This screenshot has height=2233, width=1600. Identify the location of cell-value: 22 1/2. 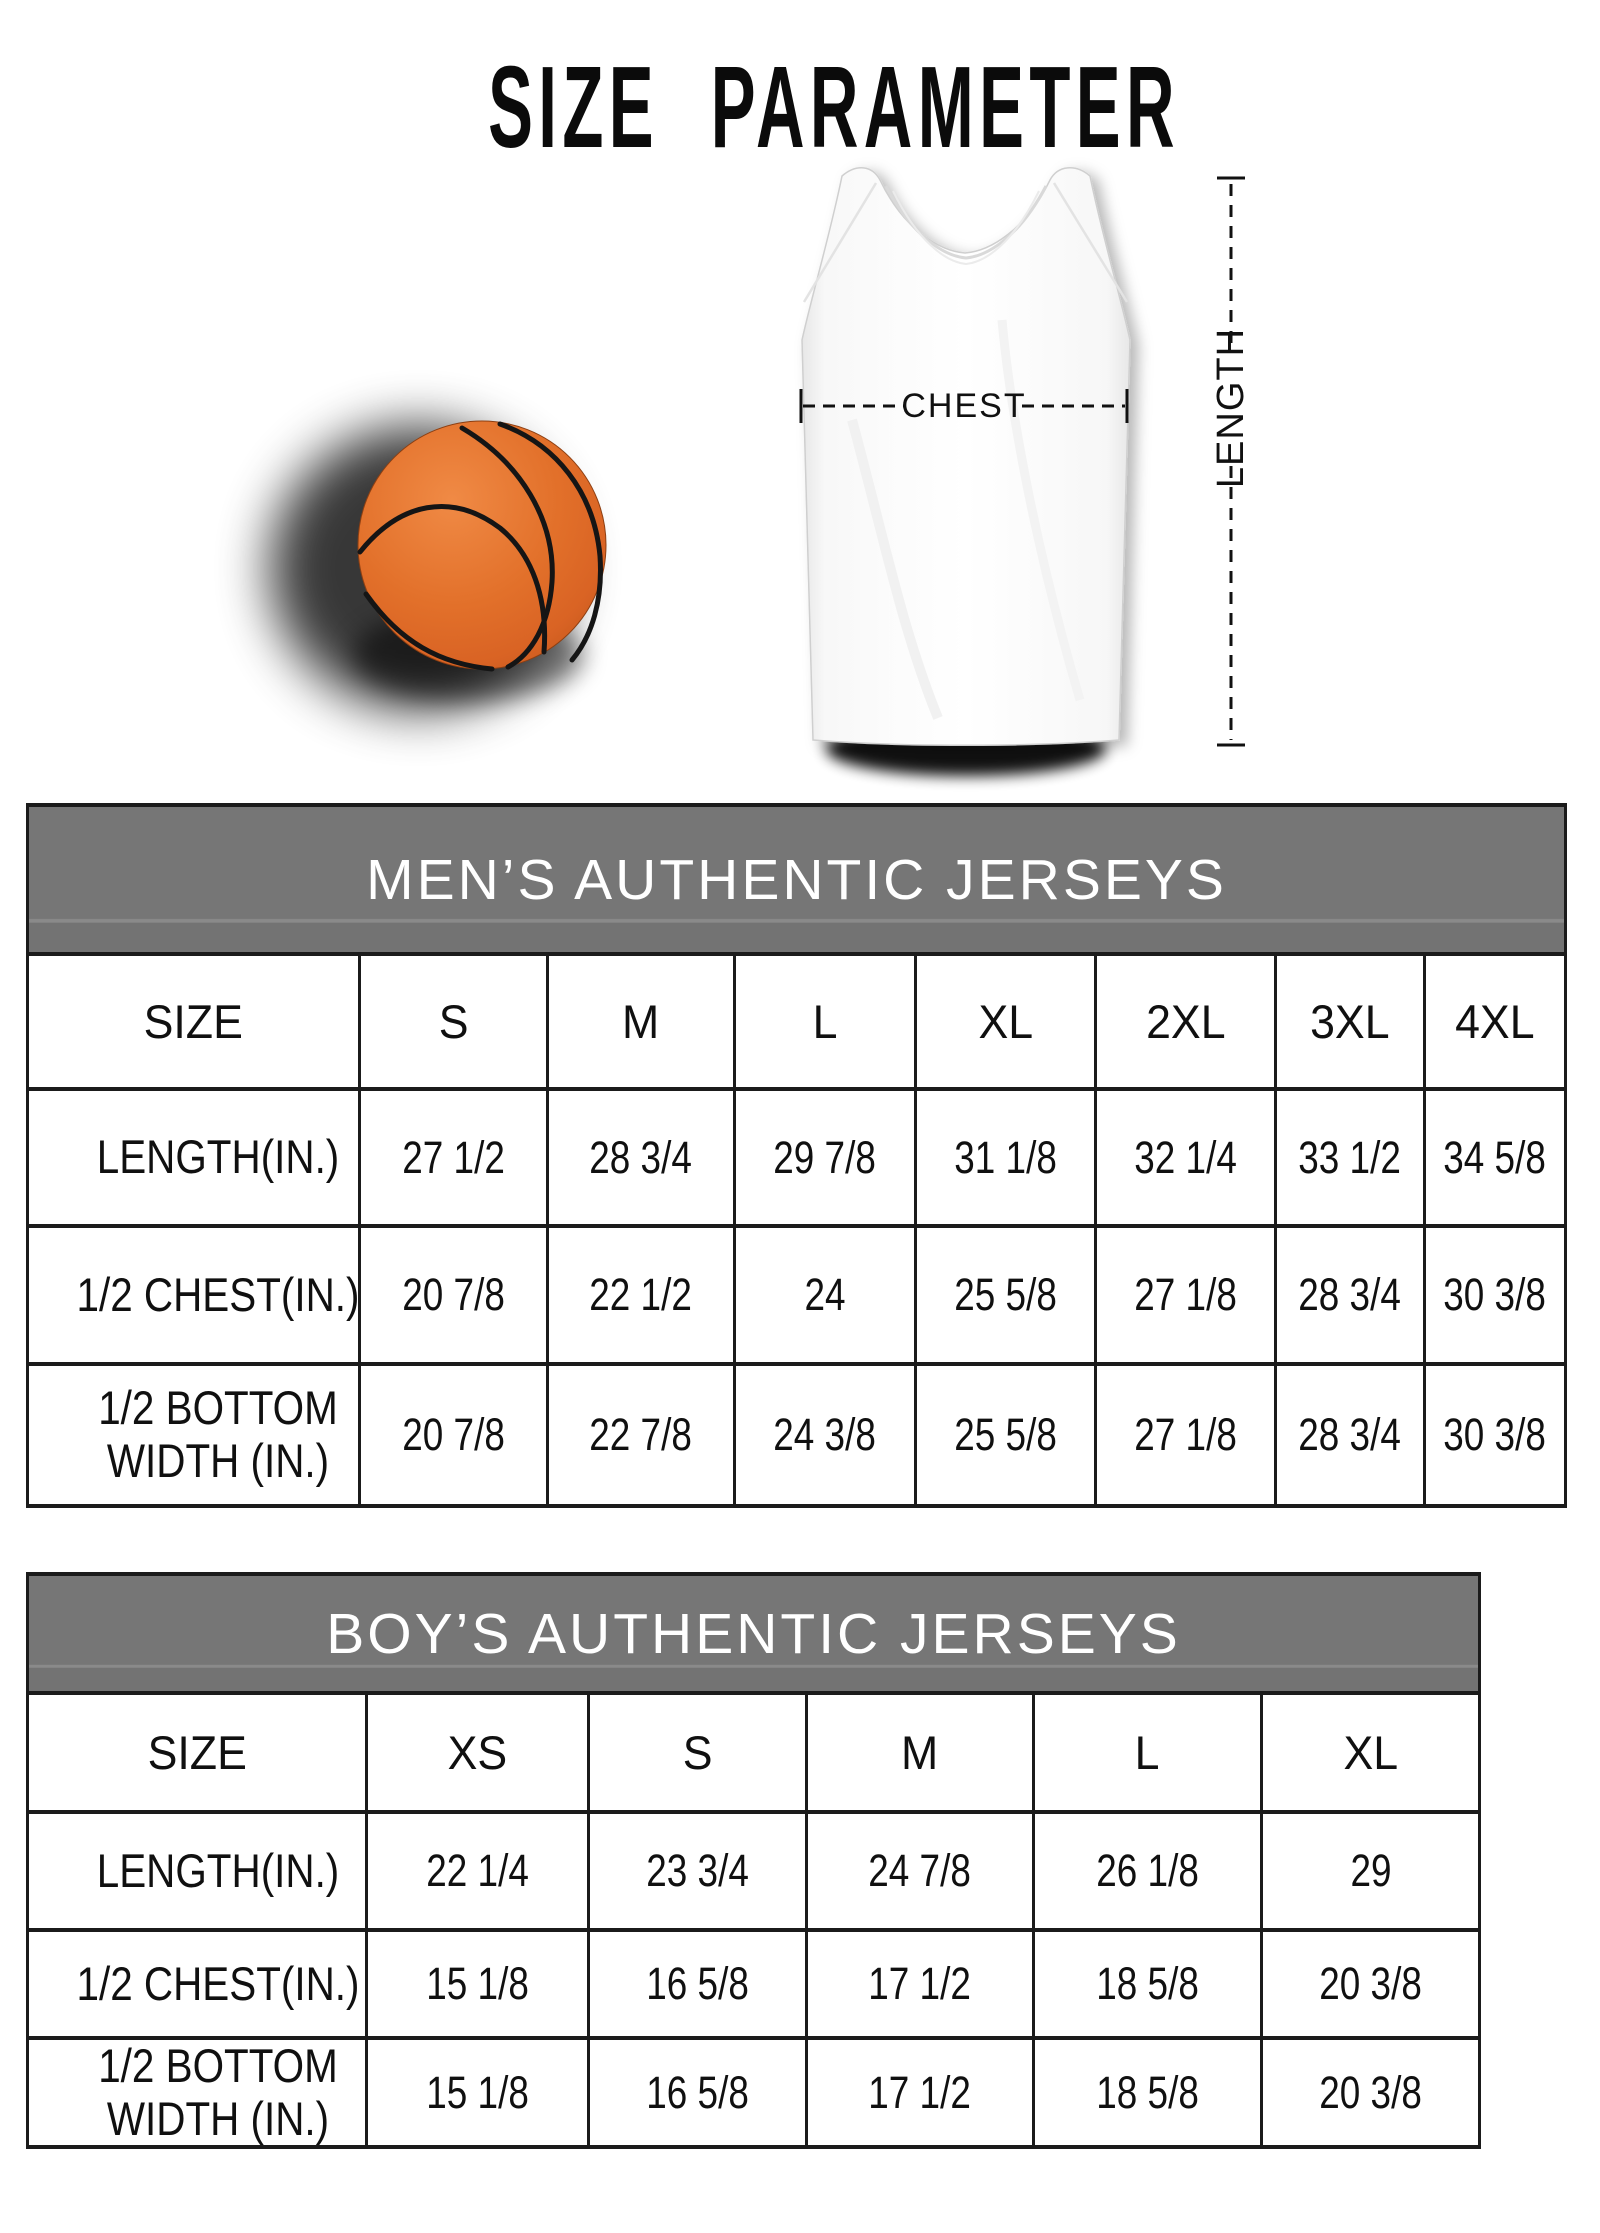
(641, 1294).